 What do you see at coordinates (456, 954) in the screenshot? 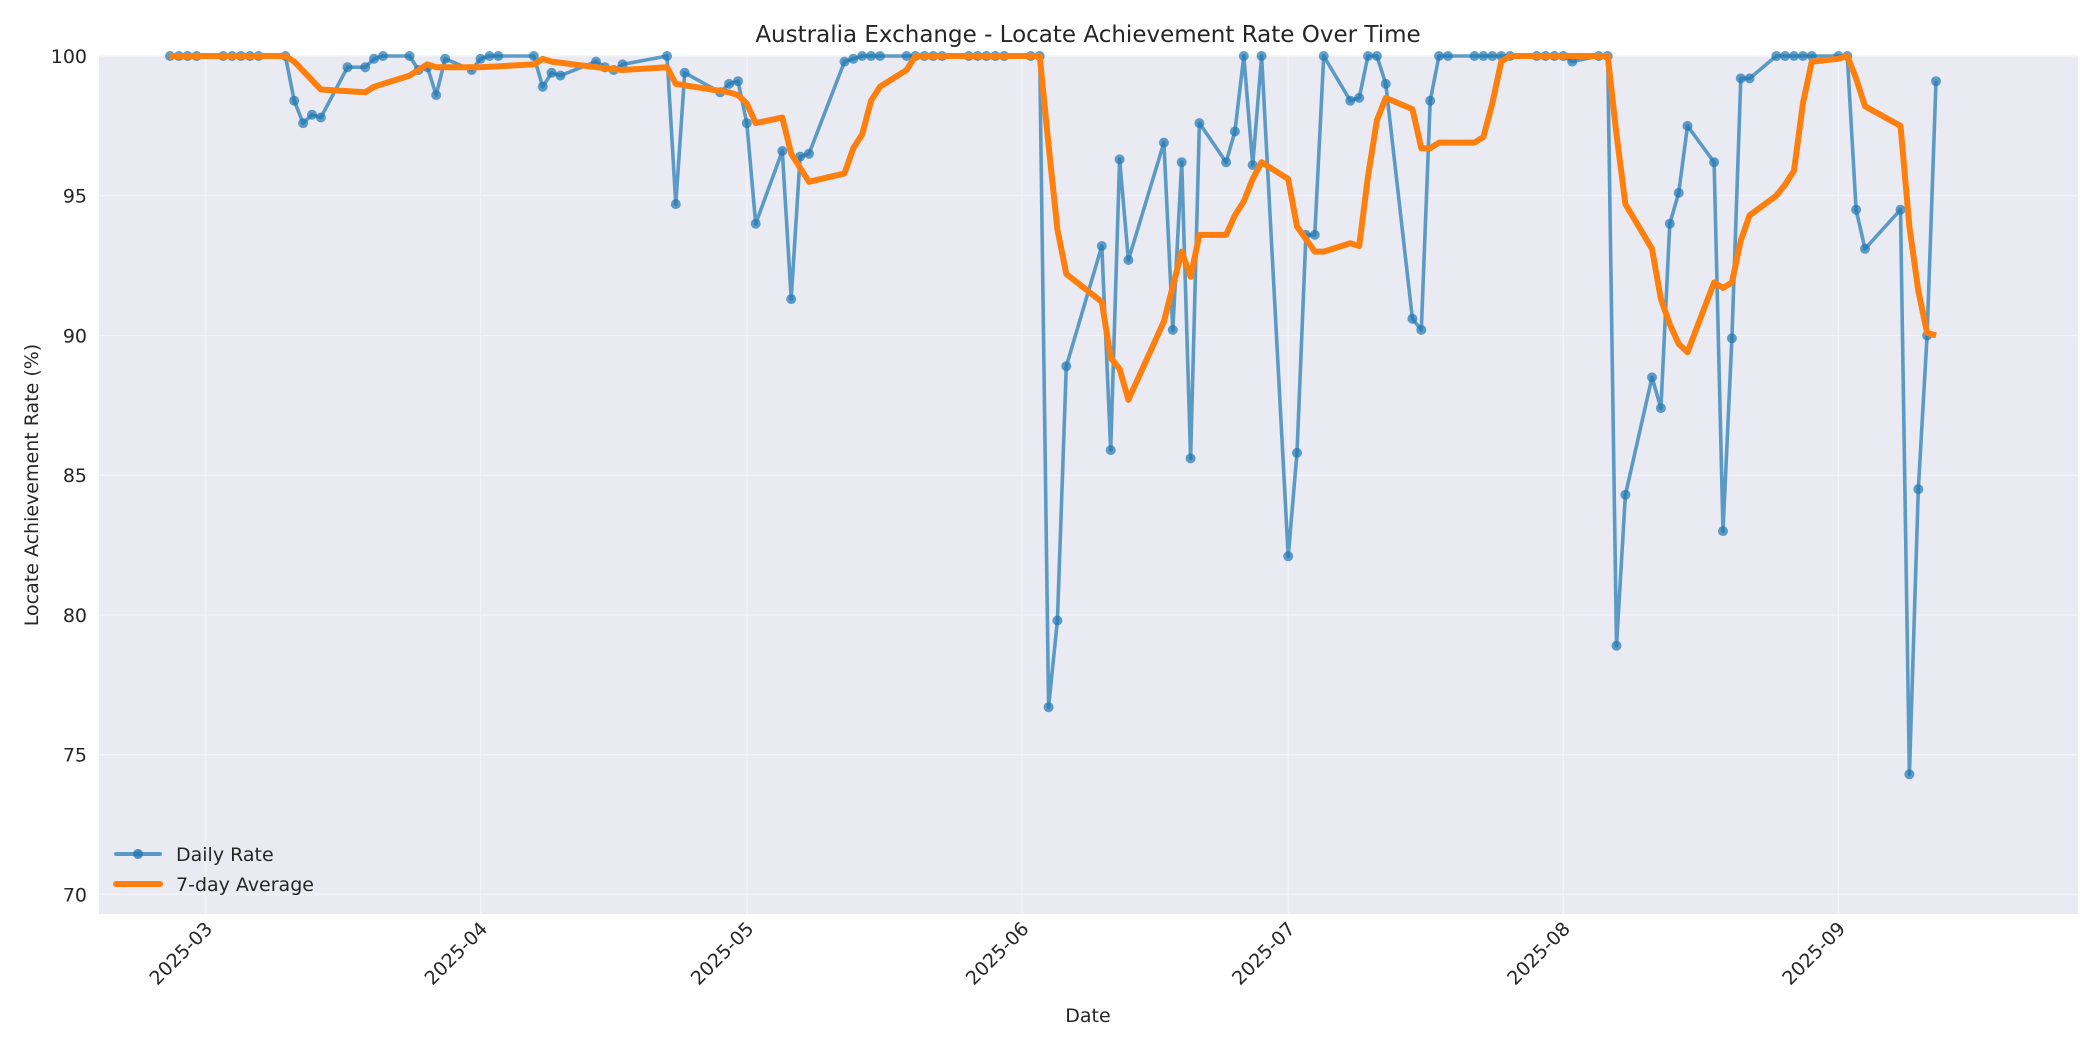
I see `x-tick-label: 2025-04` at bounding box center [456, 954].